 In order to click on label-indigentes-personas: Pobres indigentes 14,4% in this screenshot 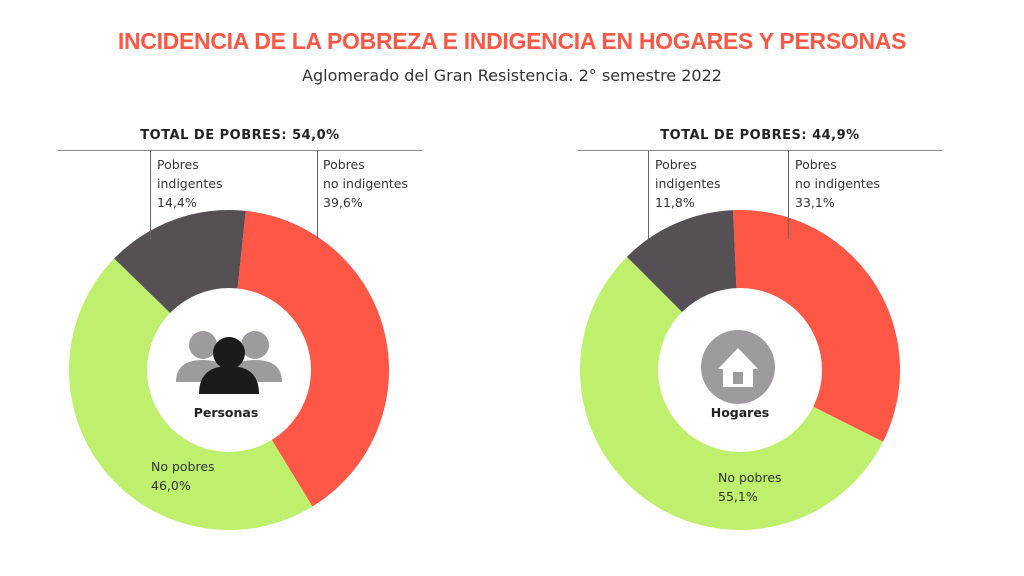, I will do `click(190, 183)`.